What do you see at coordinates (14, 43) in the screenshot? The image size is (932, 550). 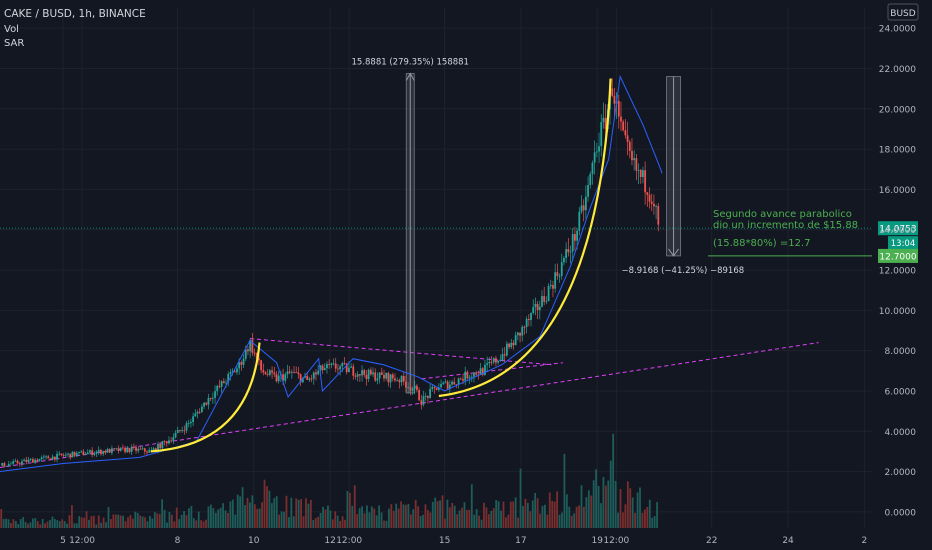 I see `sar-indicator-label: SAR` at bounding box center [14, 43].